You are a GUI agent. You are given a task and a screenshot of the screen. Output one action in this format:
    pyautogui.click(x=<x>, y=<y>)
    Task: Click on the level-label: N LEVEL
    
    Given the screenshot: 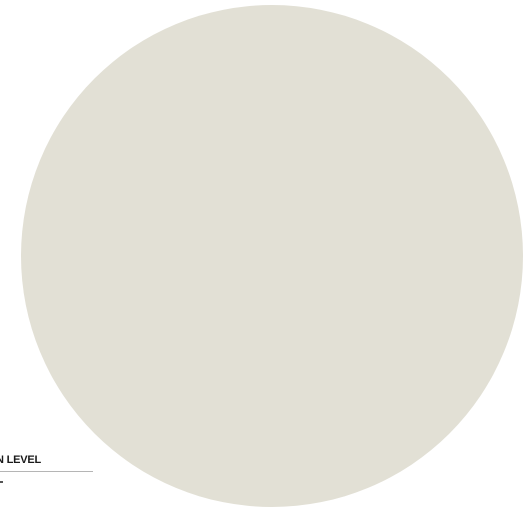 What is the action you would take?
    pyautogui.click(x=21, y=460)
    